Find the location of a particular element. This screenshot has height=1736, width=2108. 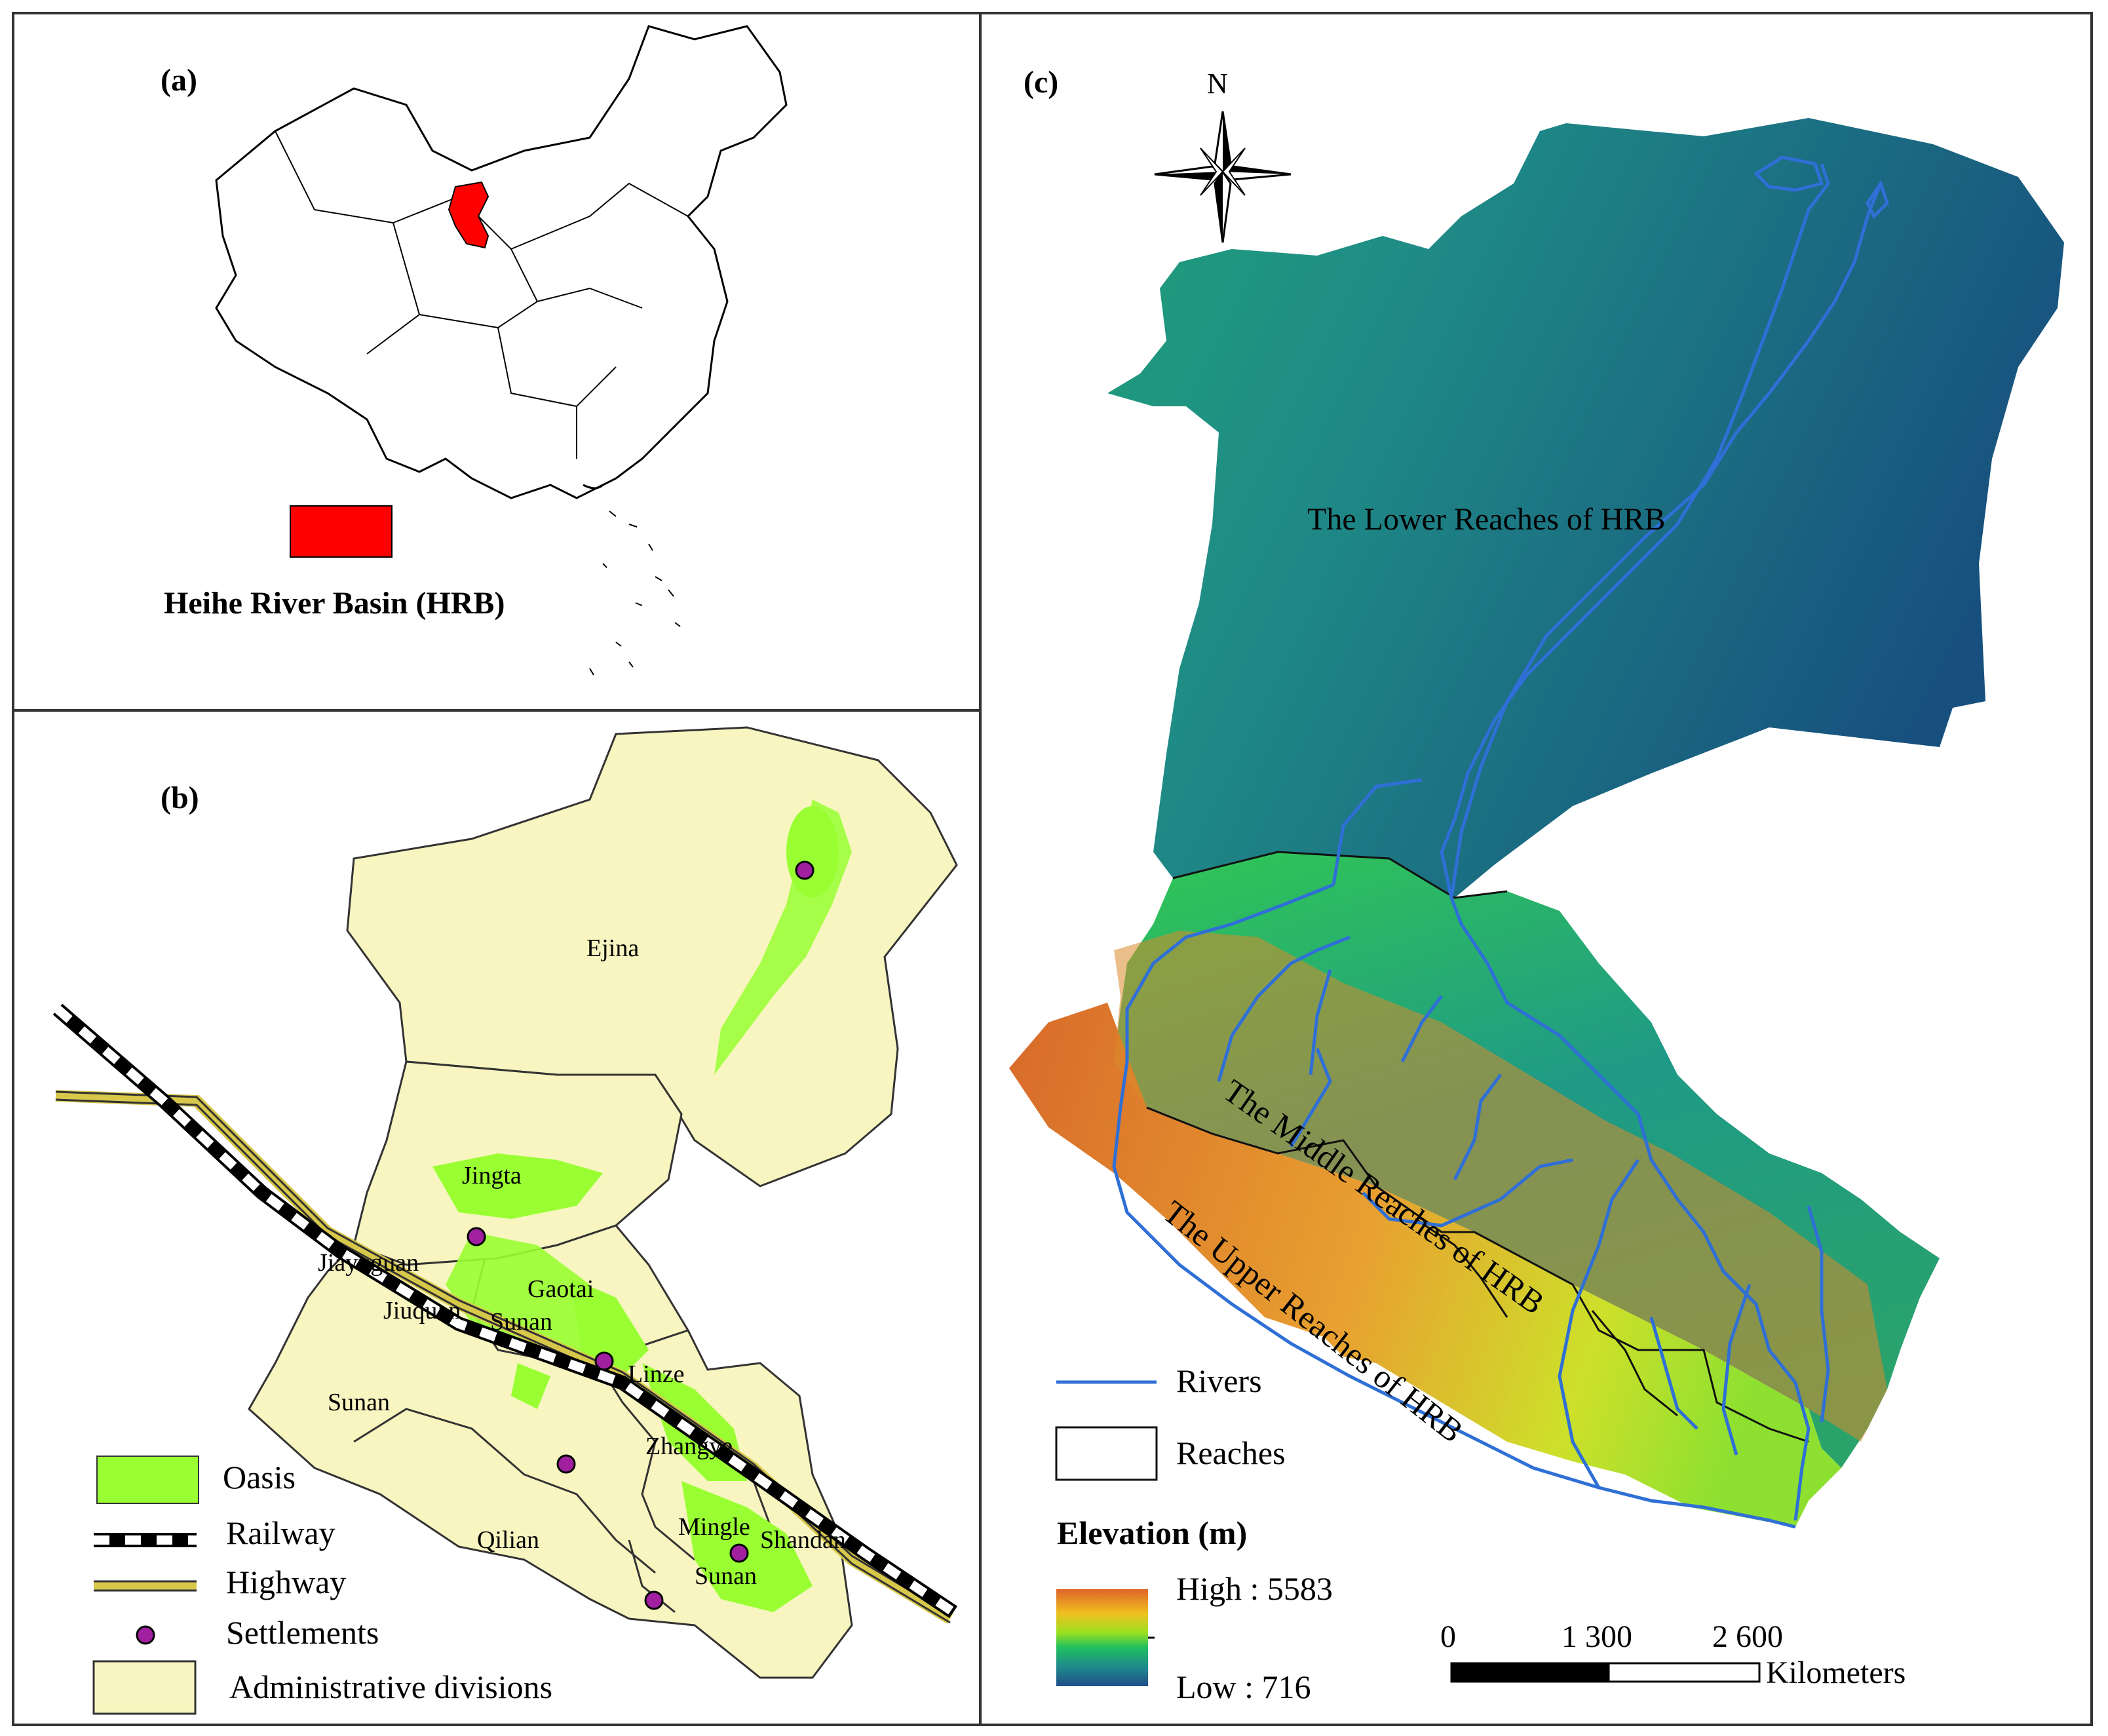

hrb-legend-label: Heihe River Basin (HRB) is located at coordinates (334, 603).